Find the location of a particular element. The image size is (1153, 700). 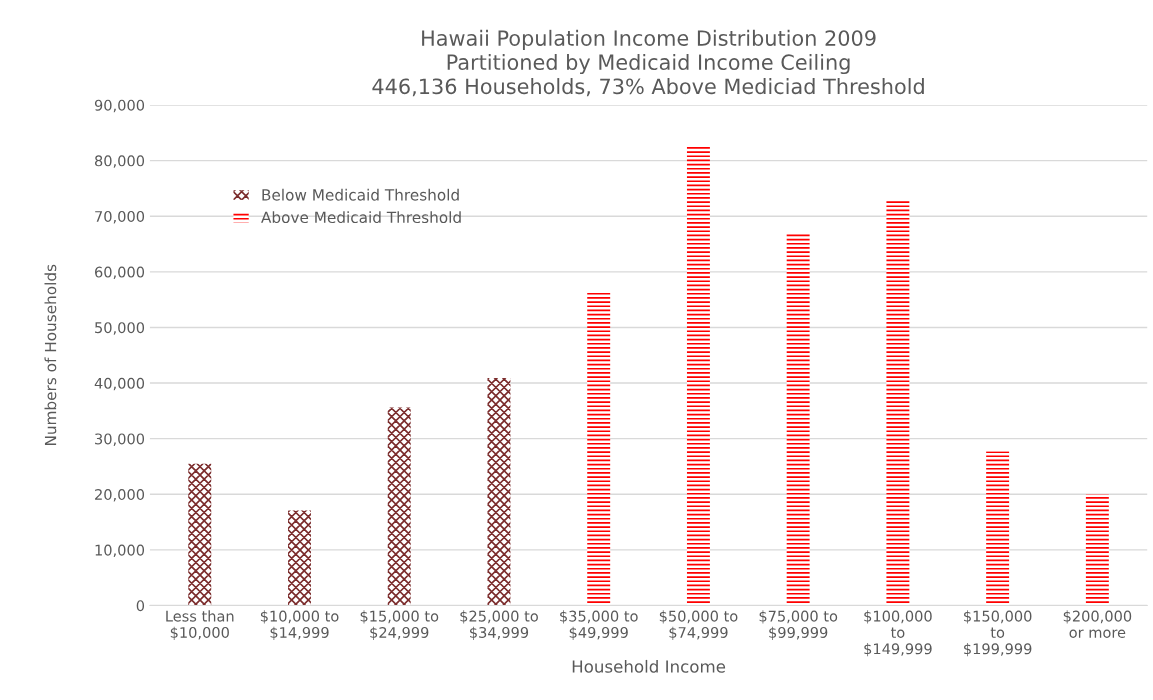

y-tick-label: 80,000 is located at coordinates (119, 161).